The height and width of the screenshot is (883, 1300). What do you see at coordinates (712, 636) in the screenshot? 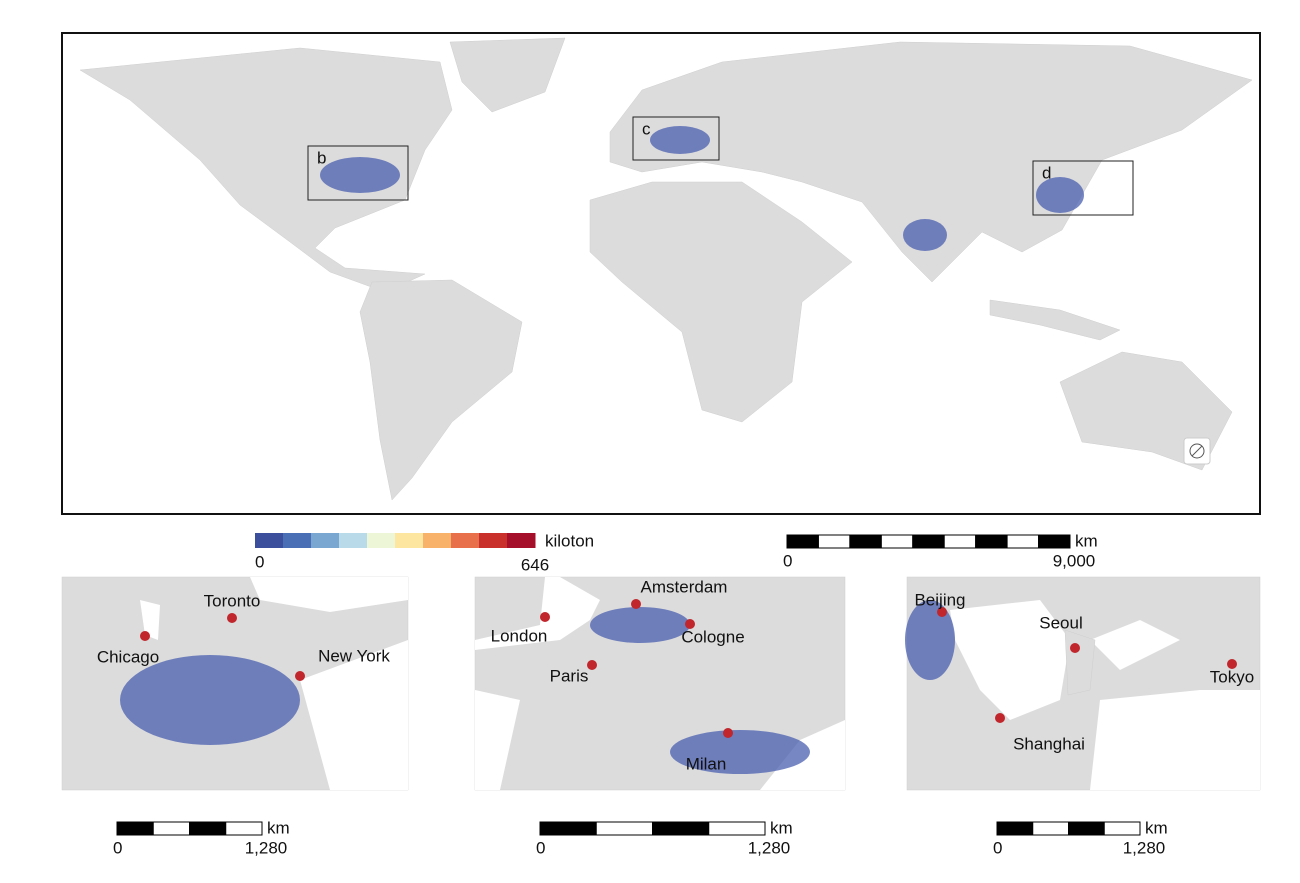
I see `city-label: Cologne` at bounding box center [712, 636].